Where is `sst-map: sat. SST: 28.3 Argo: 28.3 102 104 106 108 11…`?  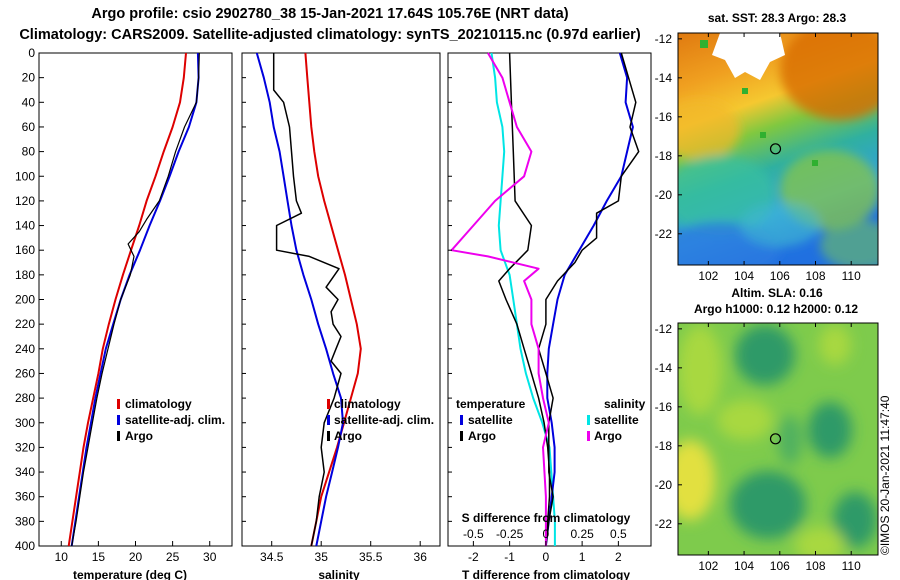
sst-map: sat. SST: 28.3 Argo: 28.3 102 104 106 108 11… is located at coordinates (767, 147).